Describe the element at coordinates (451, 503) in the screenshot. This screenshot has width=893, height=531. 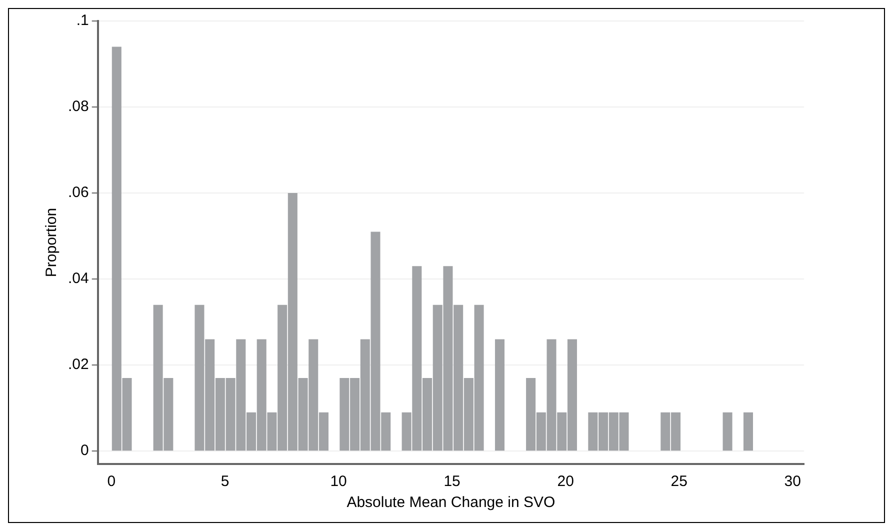
I see `x-axis-title: Absolute Mean Change in SVO` at that location.